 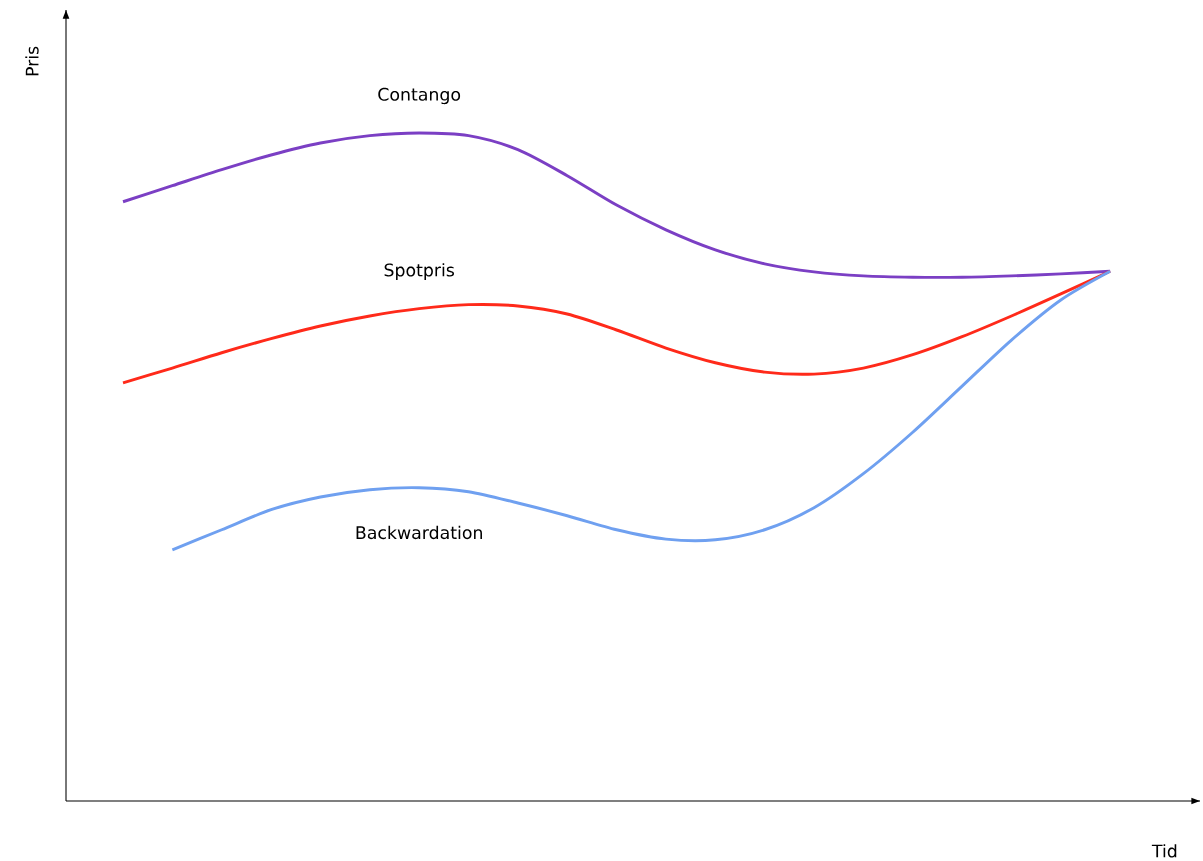 What do you see at coordinates (419, 271) in the screenshot?
I see `series-label: Spotpris` at bounding box center [419, 271].